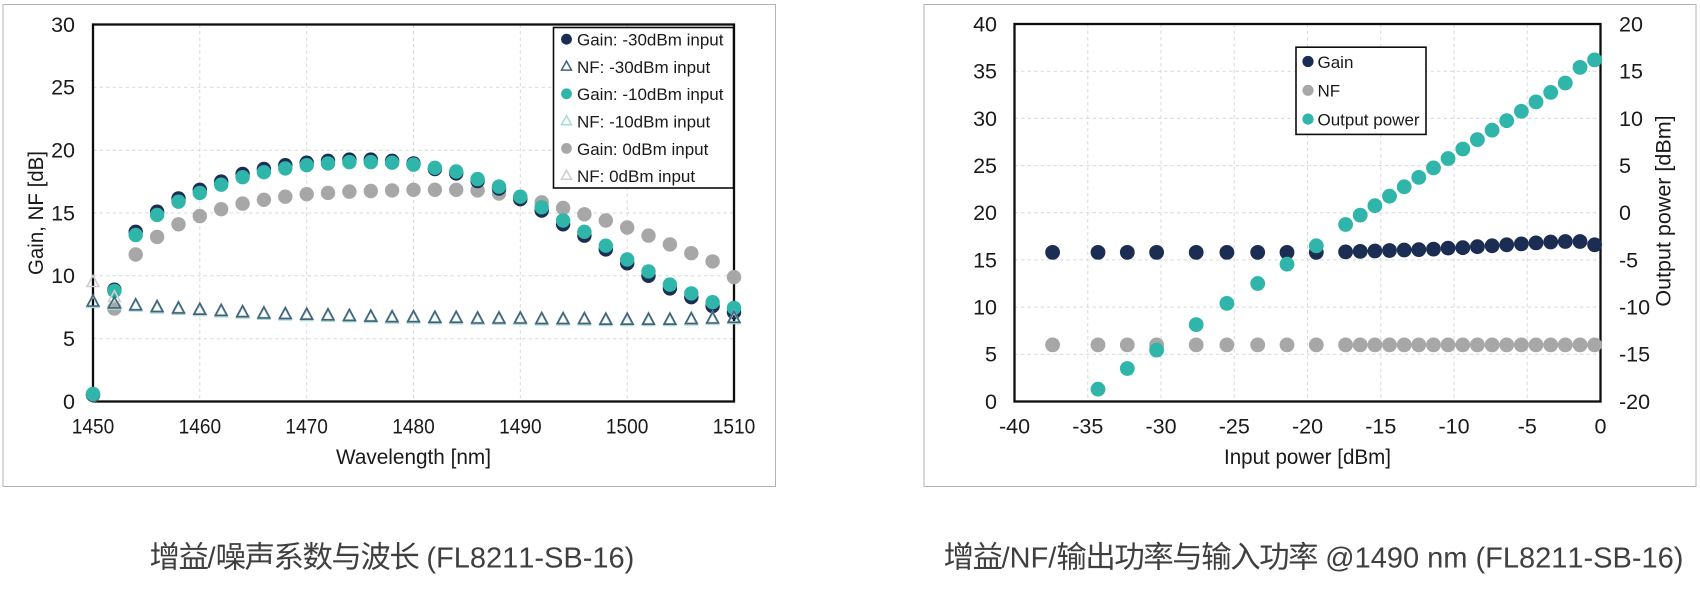 This screenshot has width=1700, height=592. I want to click on svg-text: 1480, so click(413, 427).